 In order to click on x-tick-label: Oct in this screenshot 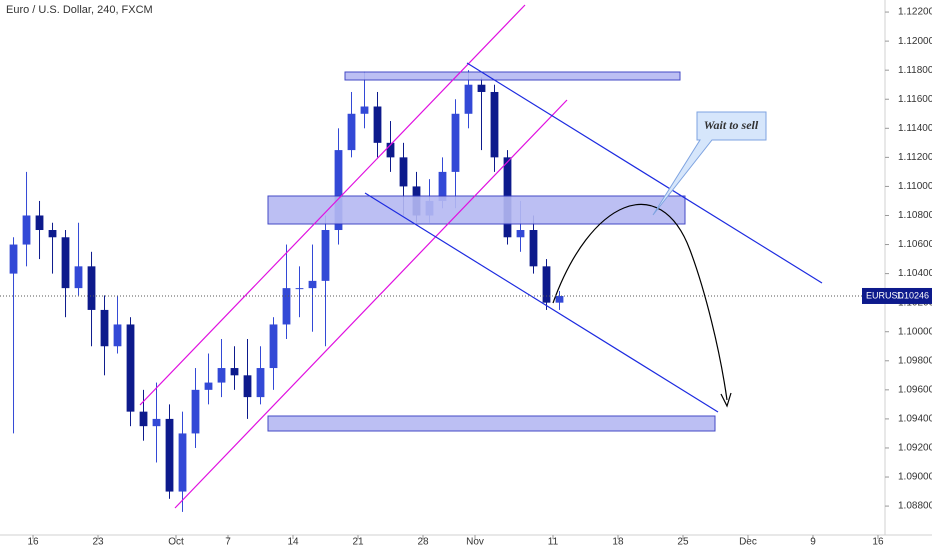, I will do `click(176, 542)`.